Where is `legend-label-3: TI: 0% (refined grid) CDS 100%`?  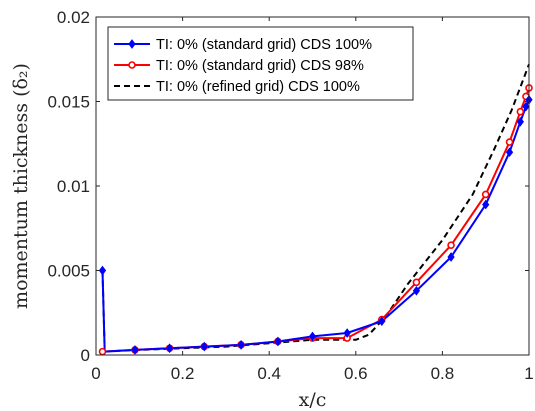
legend-label-3: TI: 0% (refined grid) CDS 100% is located at coordinates (258, 87).